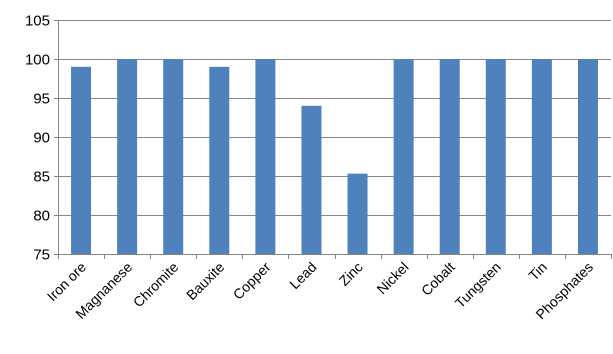  What do you see at coordinates (219, 160) in the screenshot?
I see `bar-bauxite` at bounding box center [219, 160].